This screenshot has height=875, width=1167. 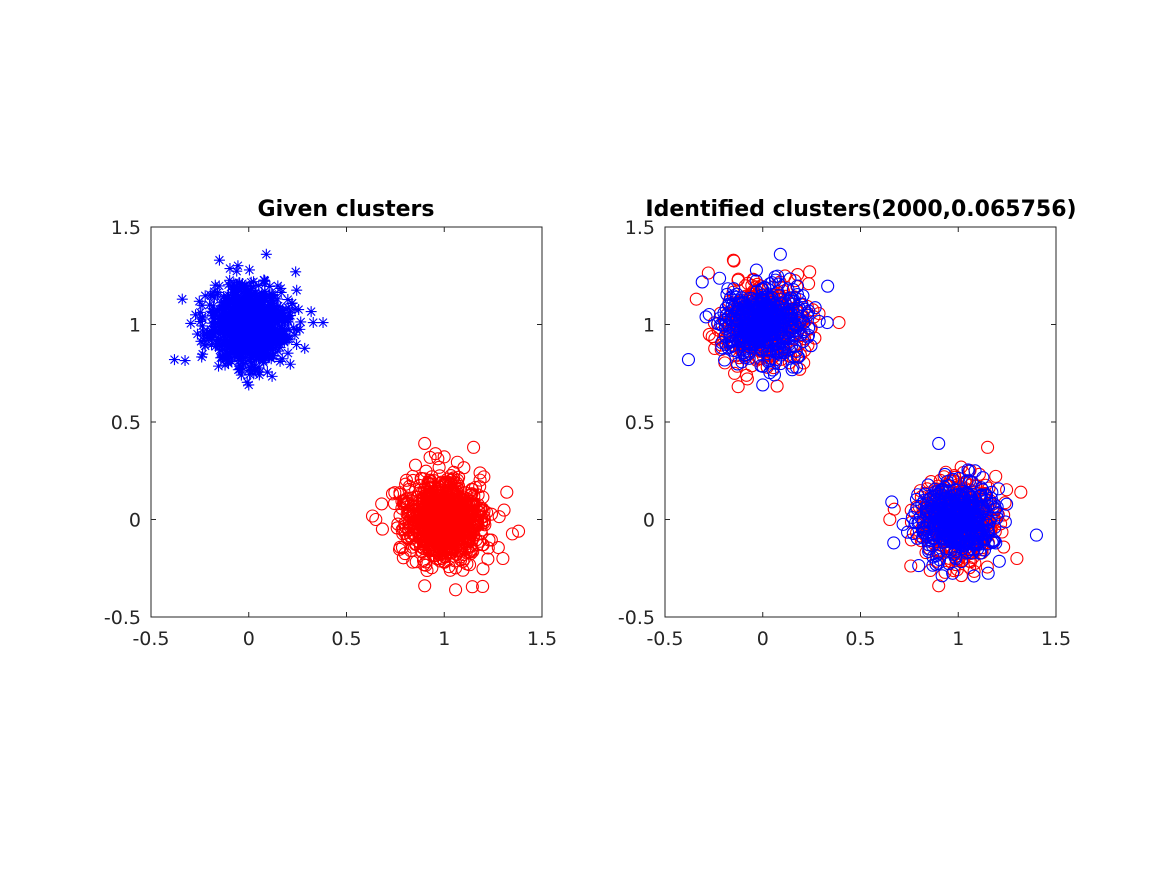 What do you see at coordinates (1056, 639) in the screenshot?
I see `x-tick-label: 1.5` at bounding box center [1056, 639].